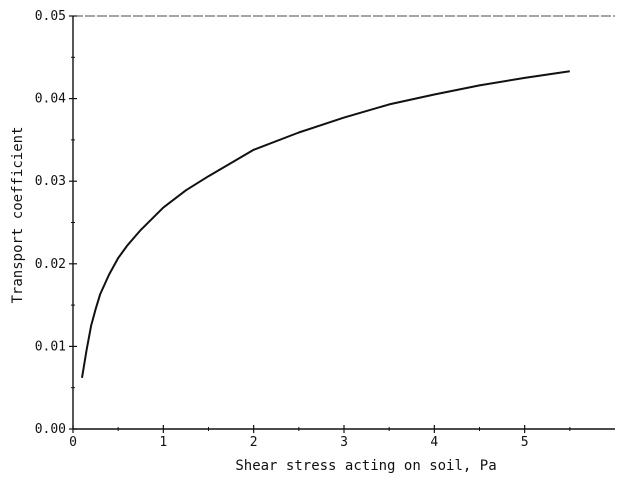 Image resolution: width=641 pixels, height=478 pixels. Describe the element at coordinates (50, 346) in the screenshot. I see `y-tick-label: 0.01` at that location.